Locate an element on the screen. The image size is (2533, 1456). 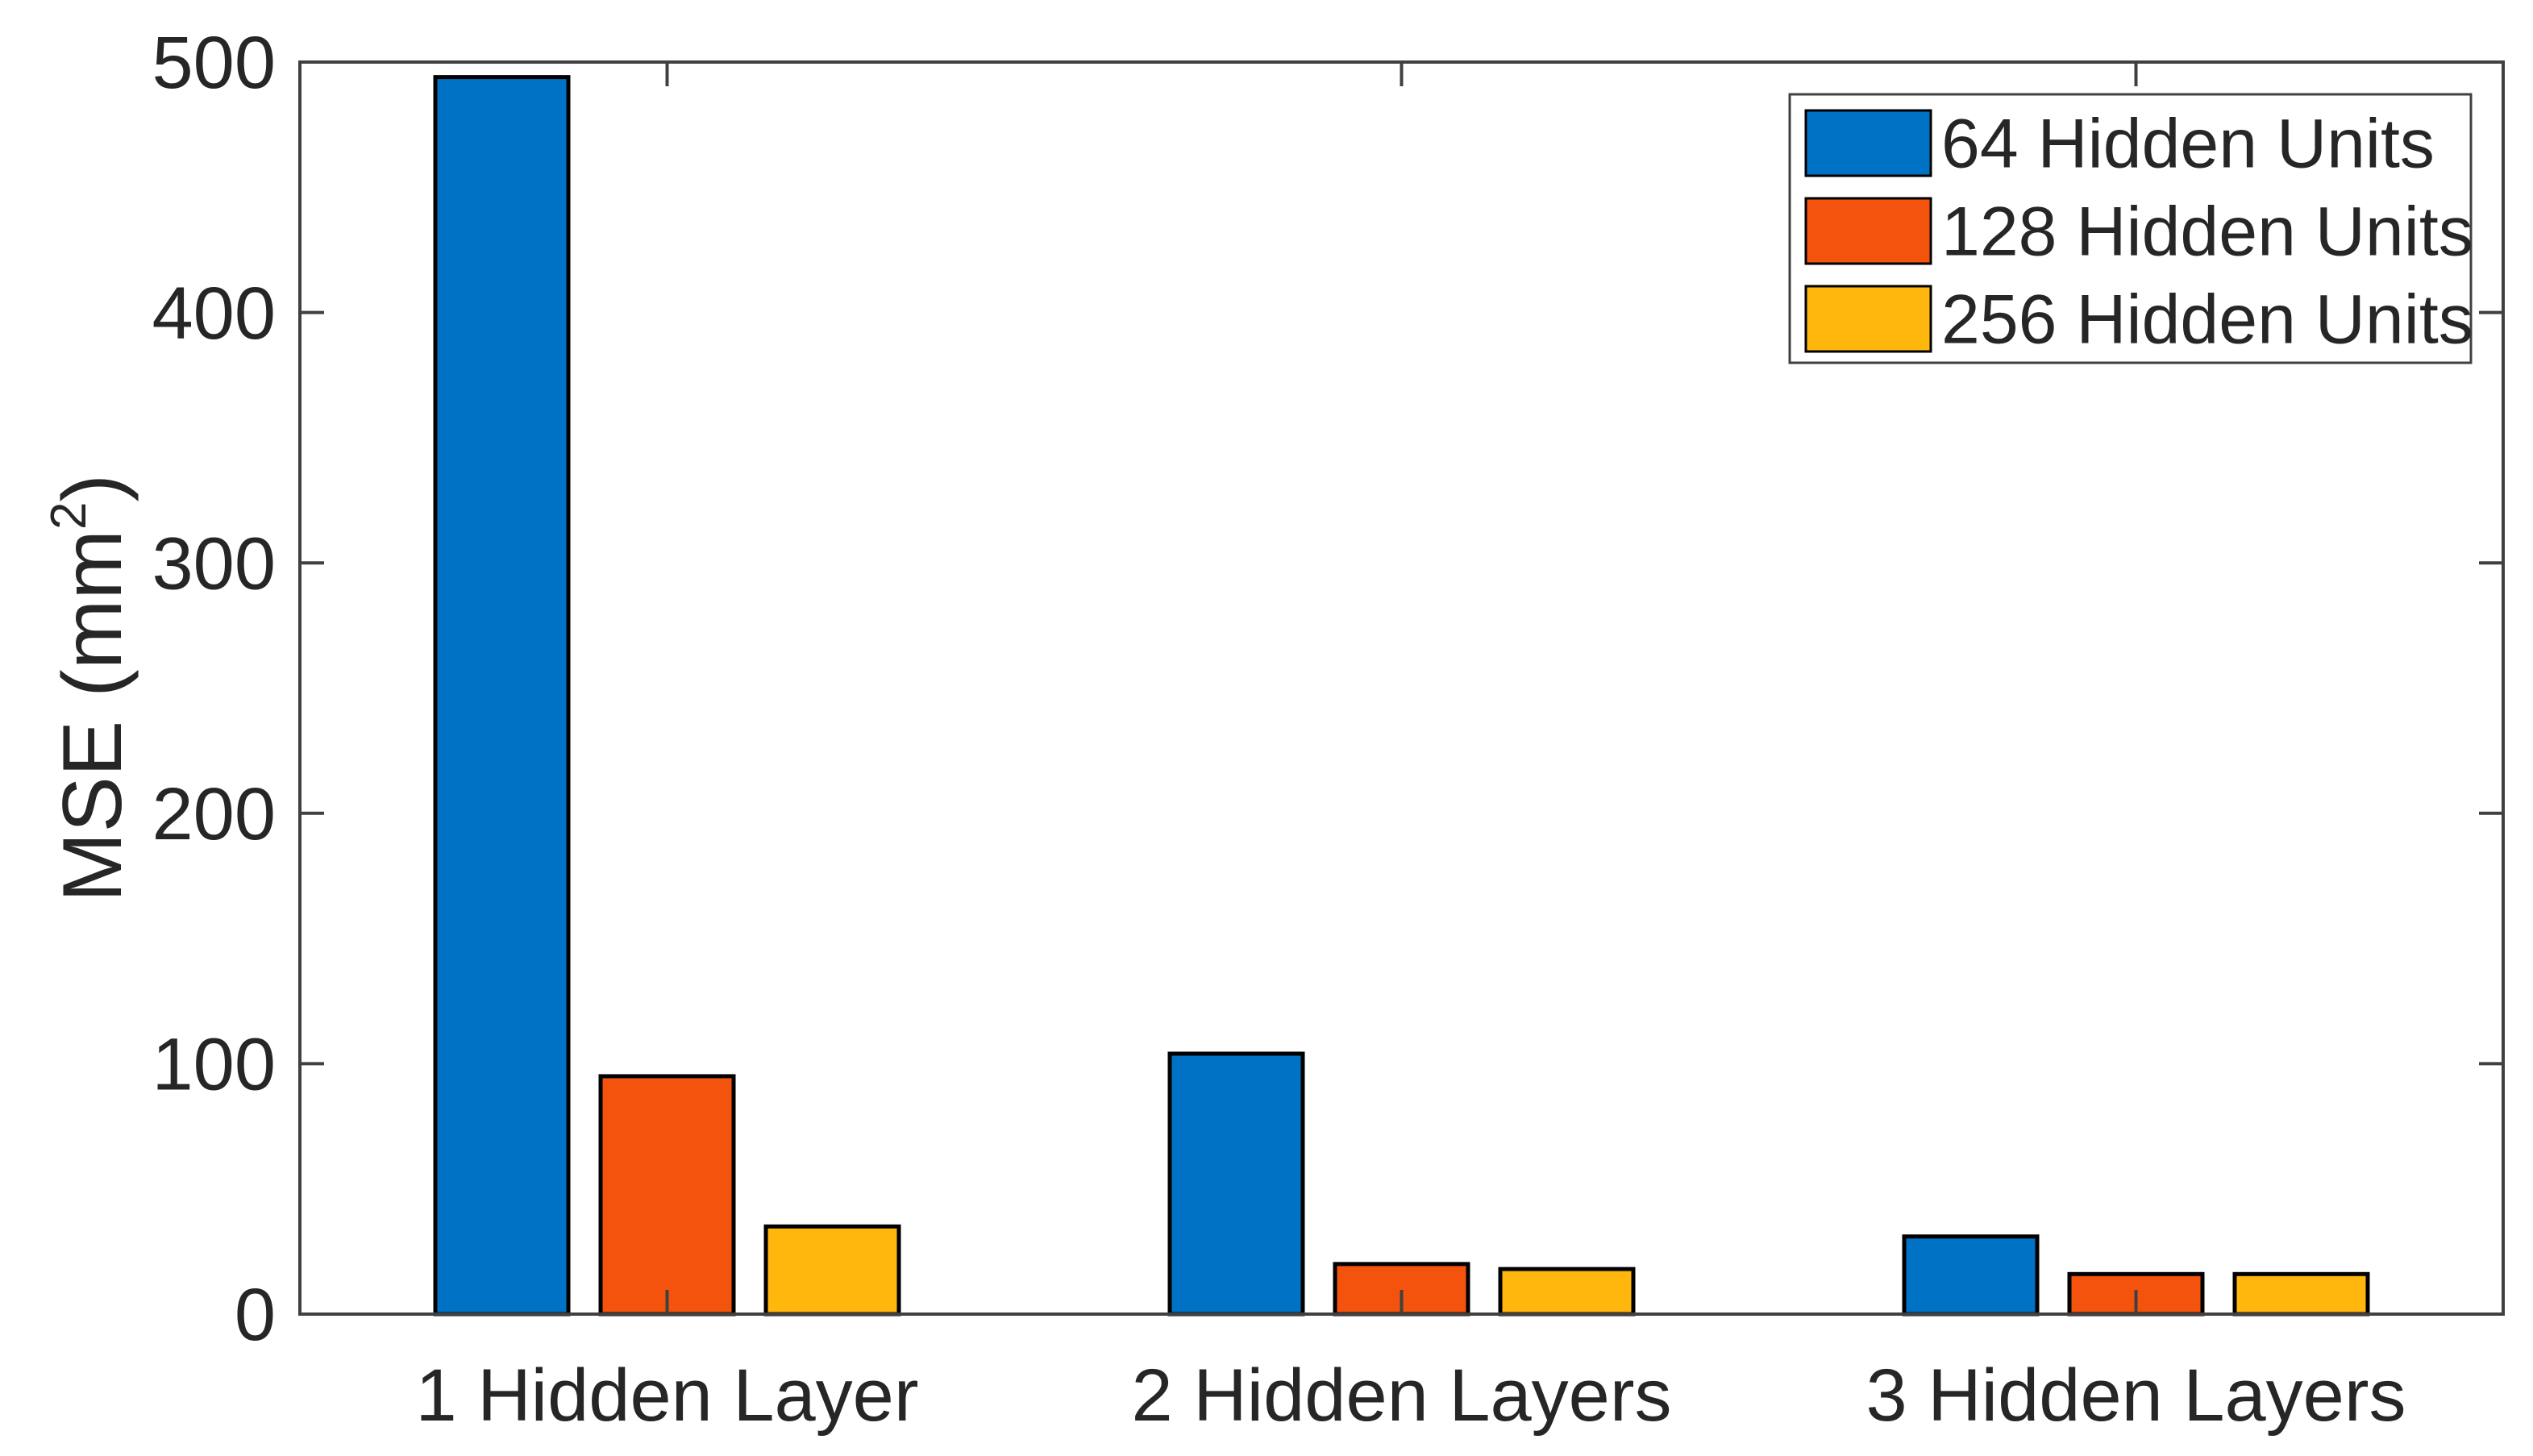
y-tick-label-100: 100 is located at coordinates (214, 1065).